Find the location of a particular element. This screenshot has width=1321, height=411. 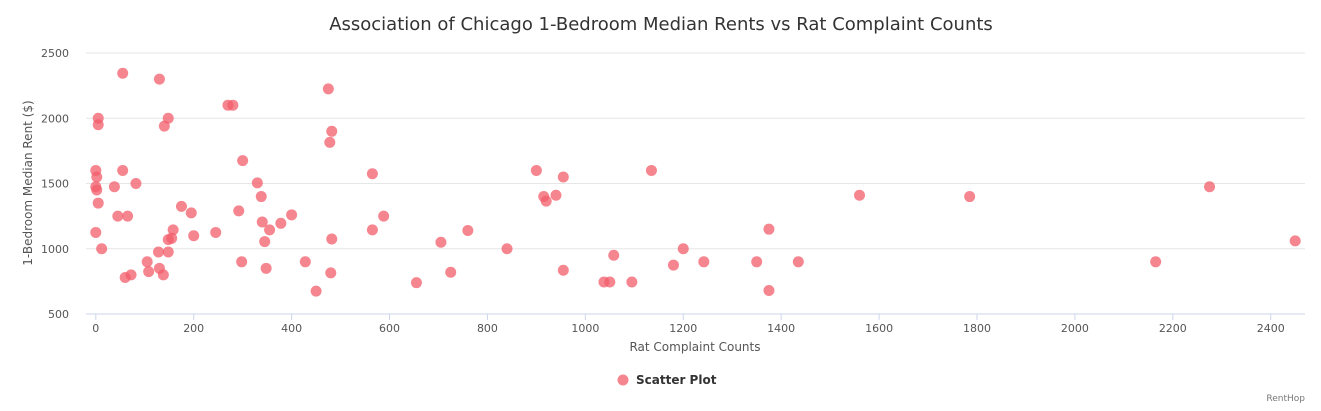

x-tick-label: 2200 is located at coordinates (1173, 328).